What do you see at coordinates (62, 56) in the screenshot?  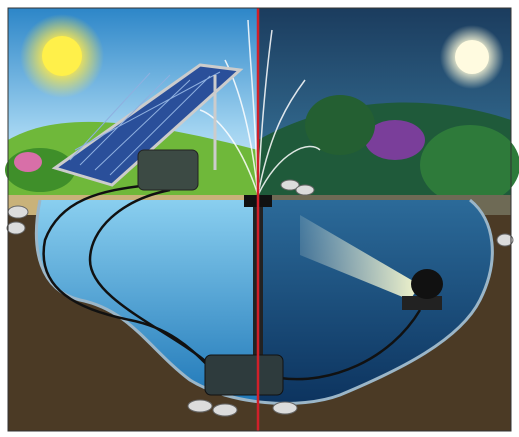 I see `sun` at bounding box center [62, 56].